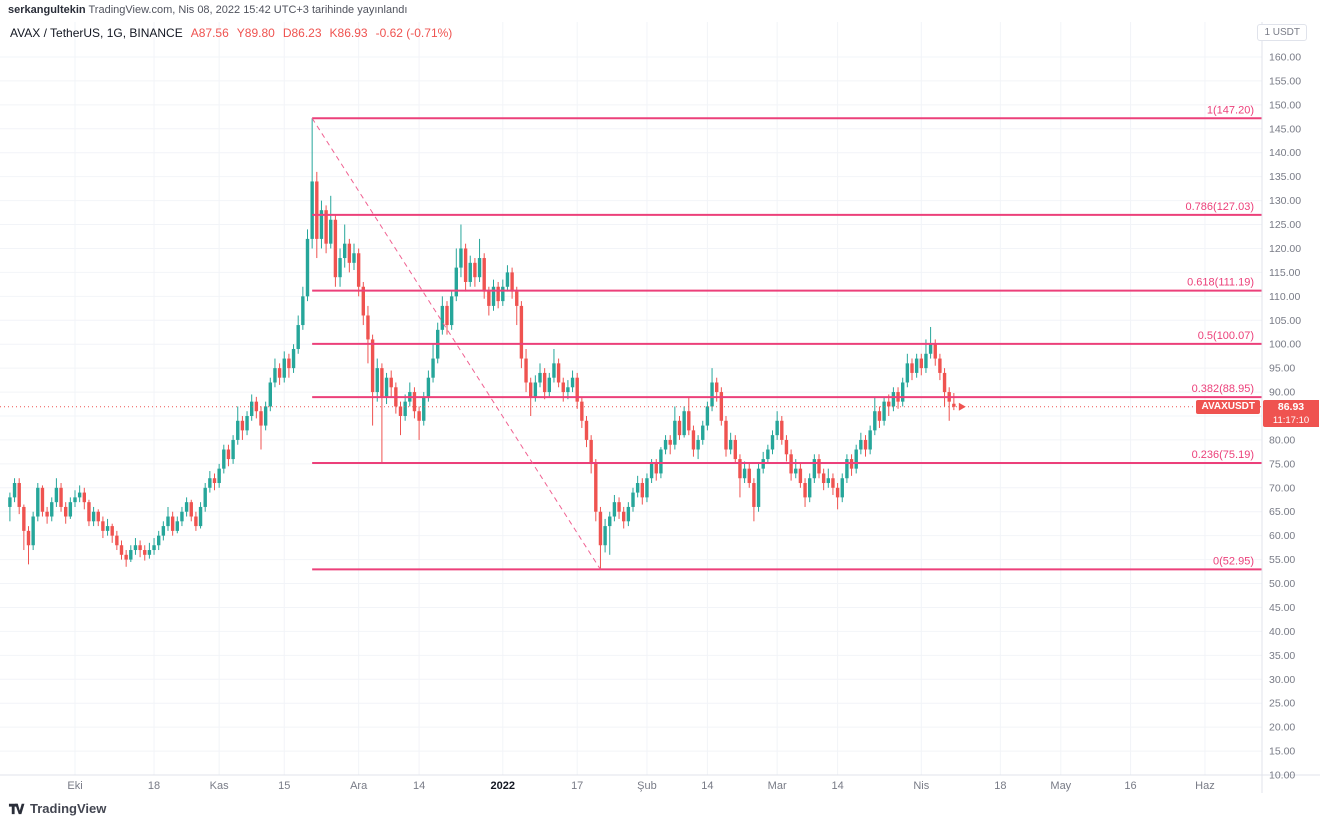 This screenshot has width=1320, height=825. I want to click on price-scale, so click(1291, 398).